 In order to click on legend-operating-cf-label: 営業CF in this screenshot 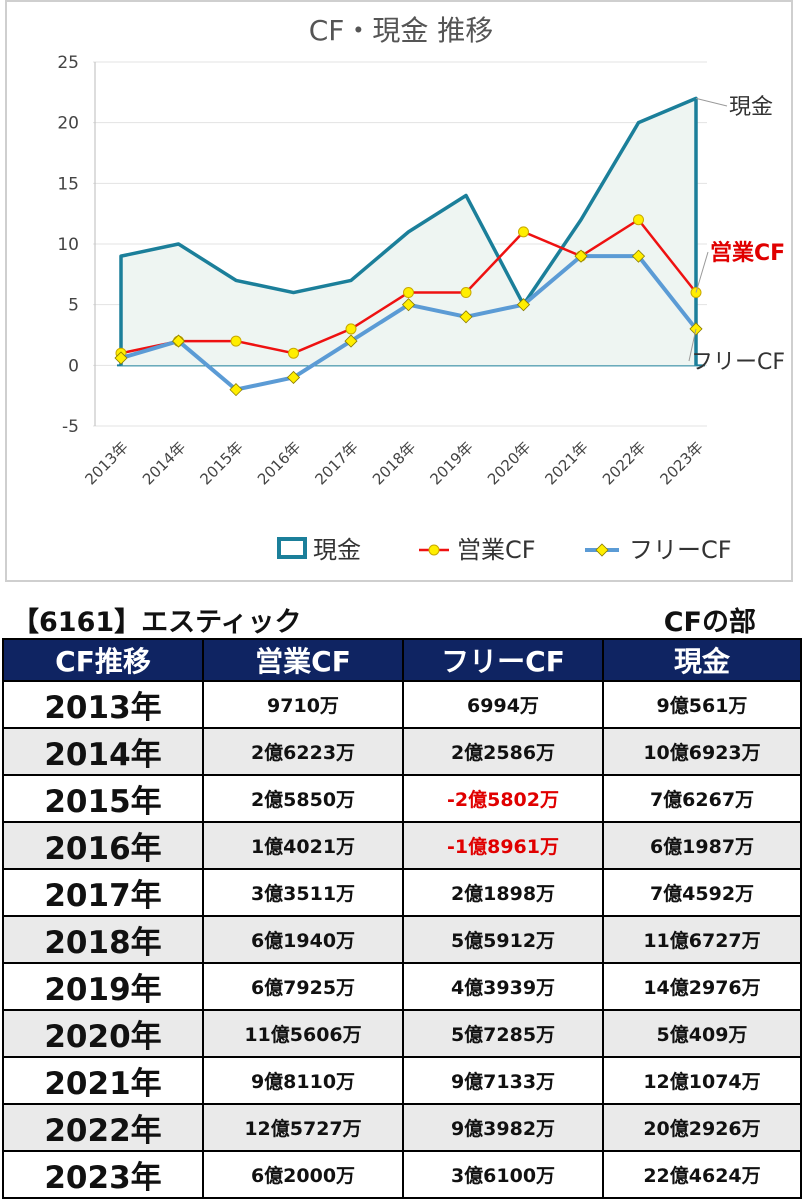, I will do `click(496, 550)`.